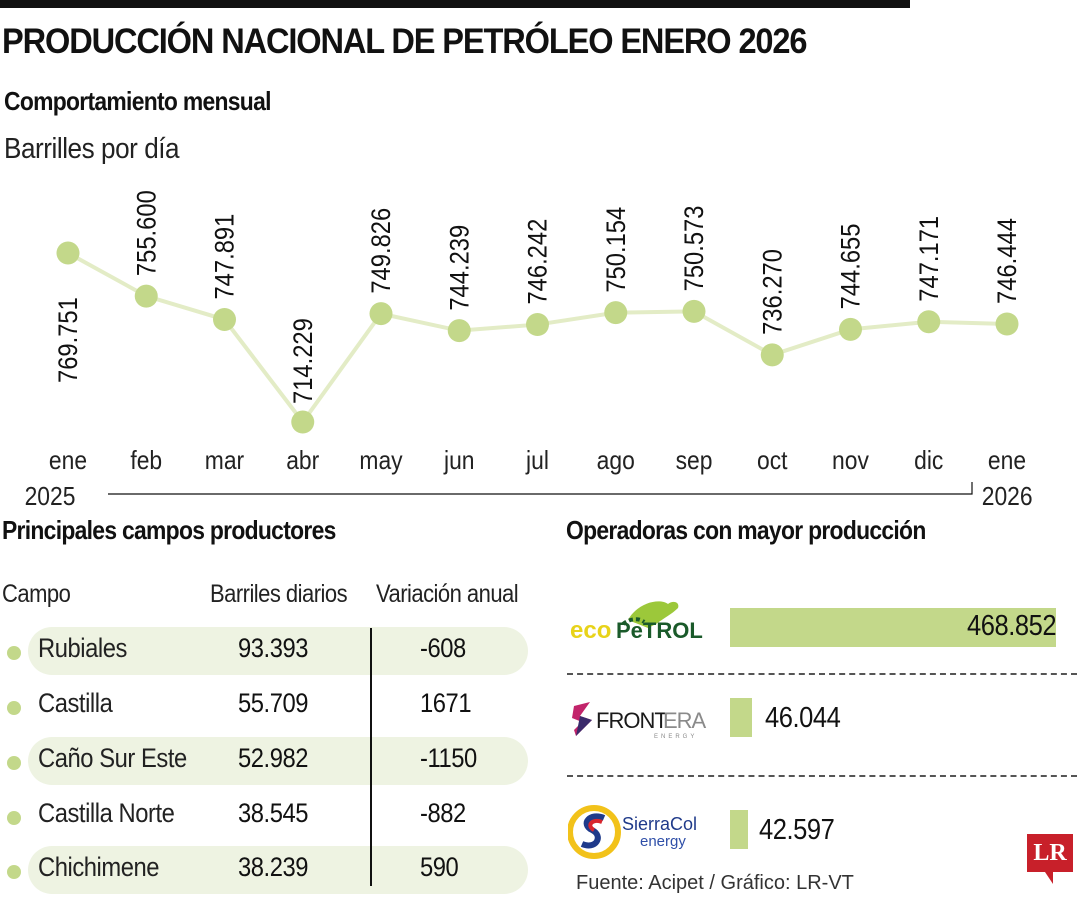 The height and width of the screenshot is (900, 1080). Describe the element at coordinates (929, 259) in the screenshot. I see `value-label: 747.171` at that location.